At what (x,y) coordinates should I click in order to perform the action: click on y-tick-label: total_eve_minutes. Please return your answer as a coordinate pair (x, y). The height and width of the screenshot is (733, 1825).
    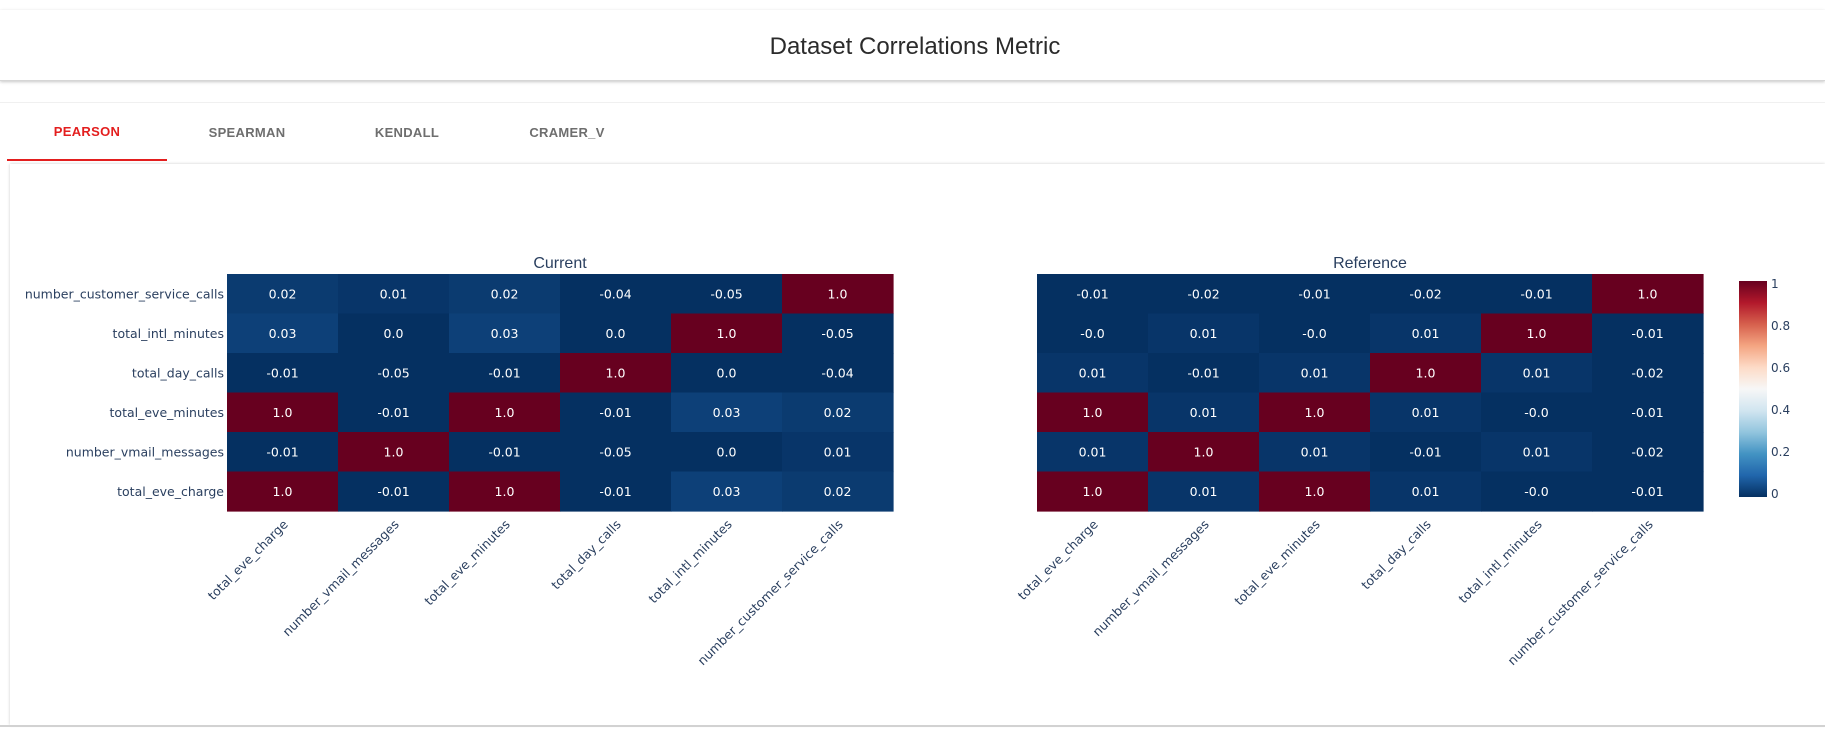
    Looking at the image, I should click on (167, 412).